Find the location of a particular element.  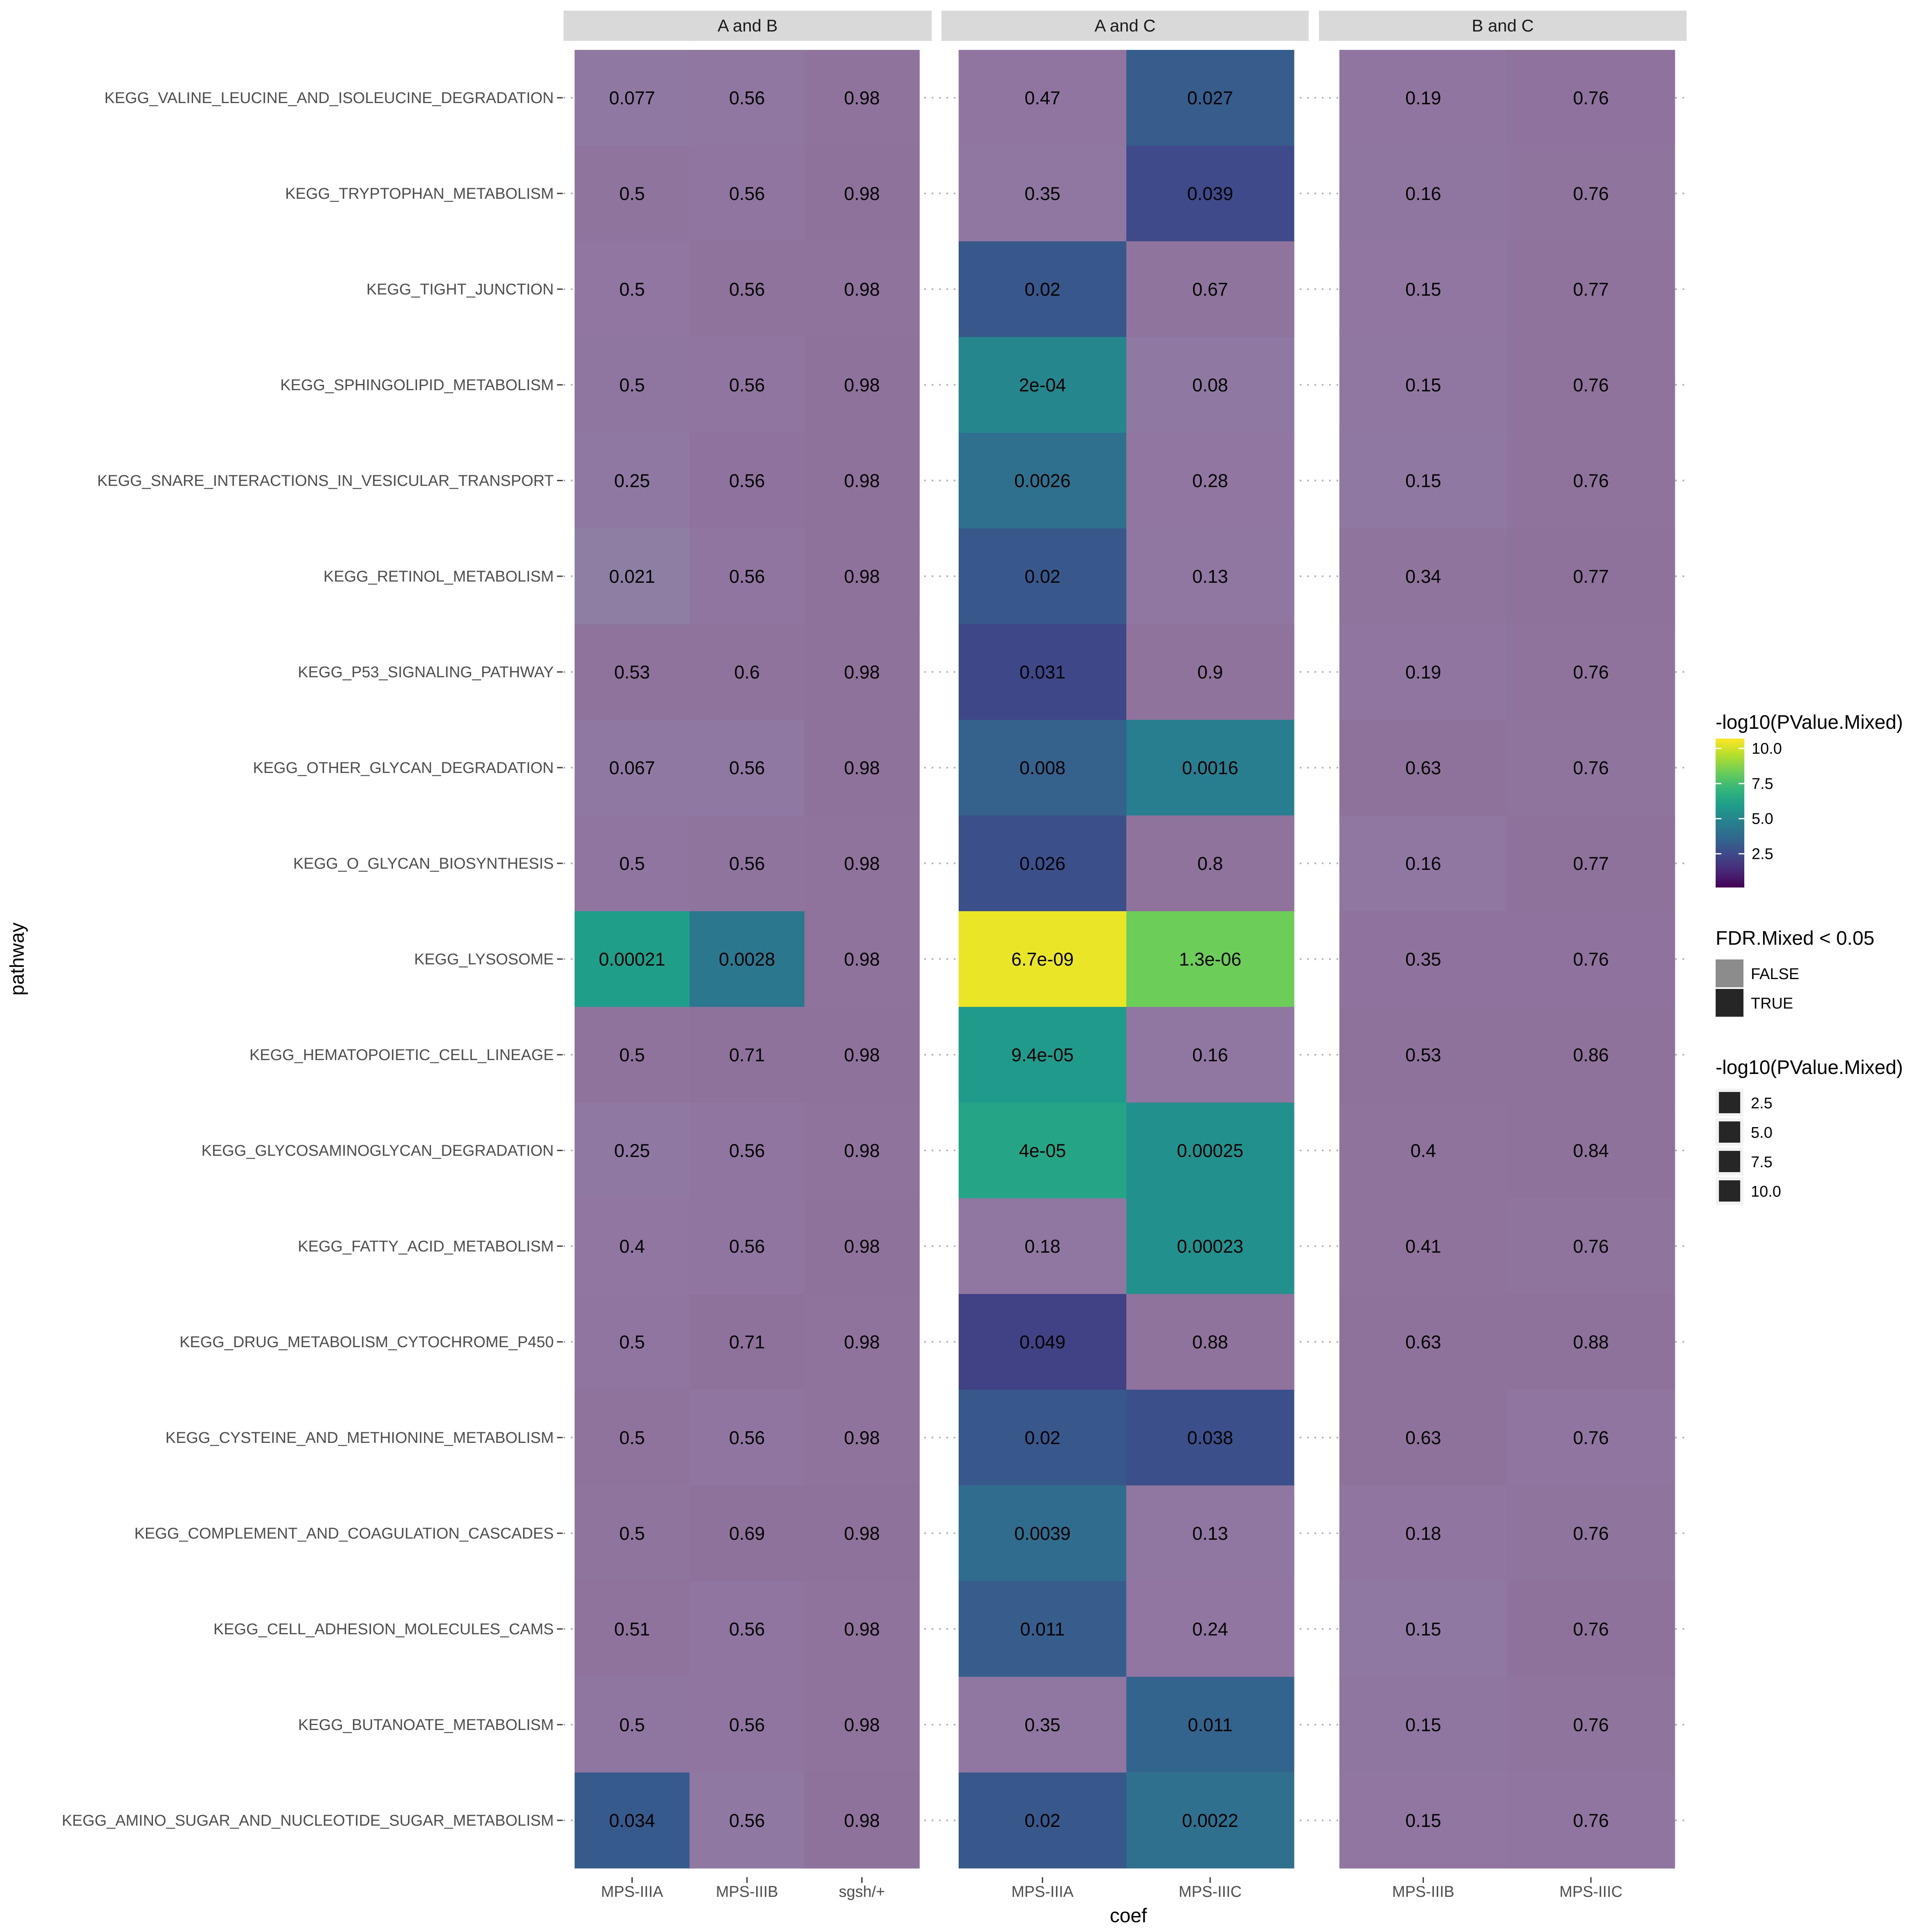

x-tick-label: MPS-IIIB is located at coordinates (1423, 1892).